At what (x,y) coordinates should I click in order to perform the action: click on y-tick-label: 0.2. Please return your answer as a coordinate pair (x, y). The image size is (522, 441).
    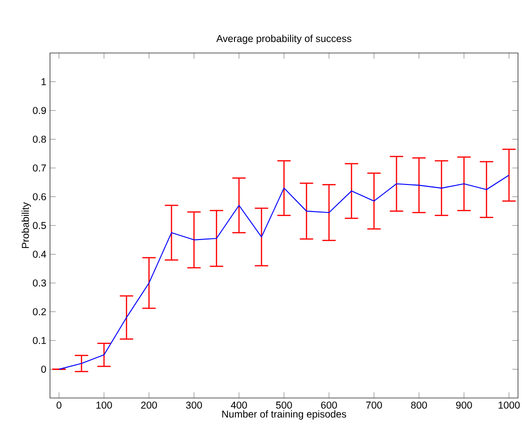
    Looking at the image, I should click on (39, 312).